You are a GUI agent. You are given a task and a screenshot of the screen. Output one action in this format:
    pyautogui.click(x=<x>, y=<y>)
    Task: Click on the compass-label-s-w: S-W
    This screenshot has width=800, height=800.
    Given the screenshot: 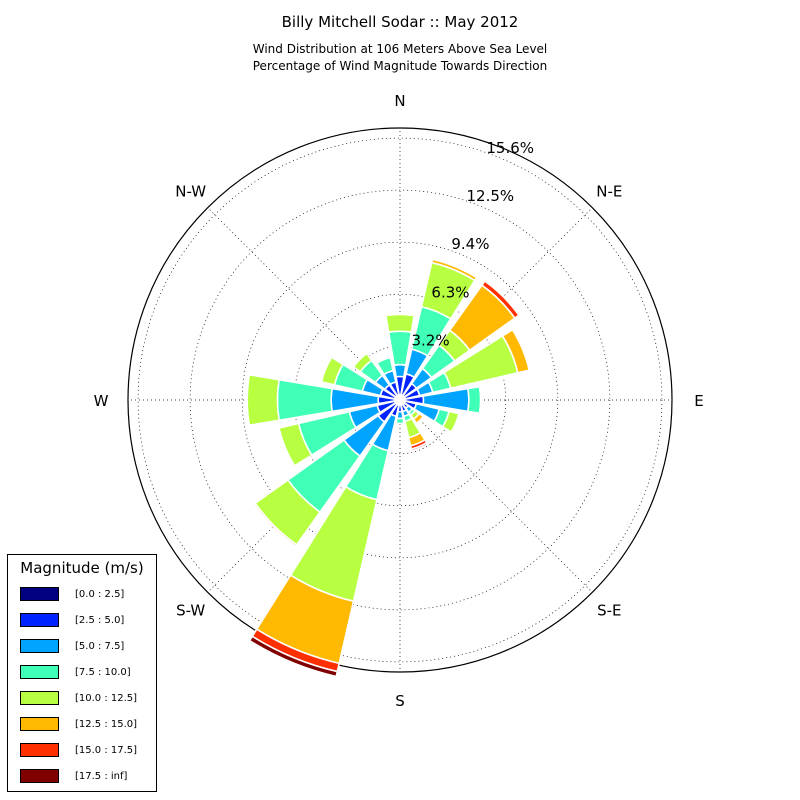 What is the action you would take?
    pyautogui.click(x=190, y=610)
    